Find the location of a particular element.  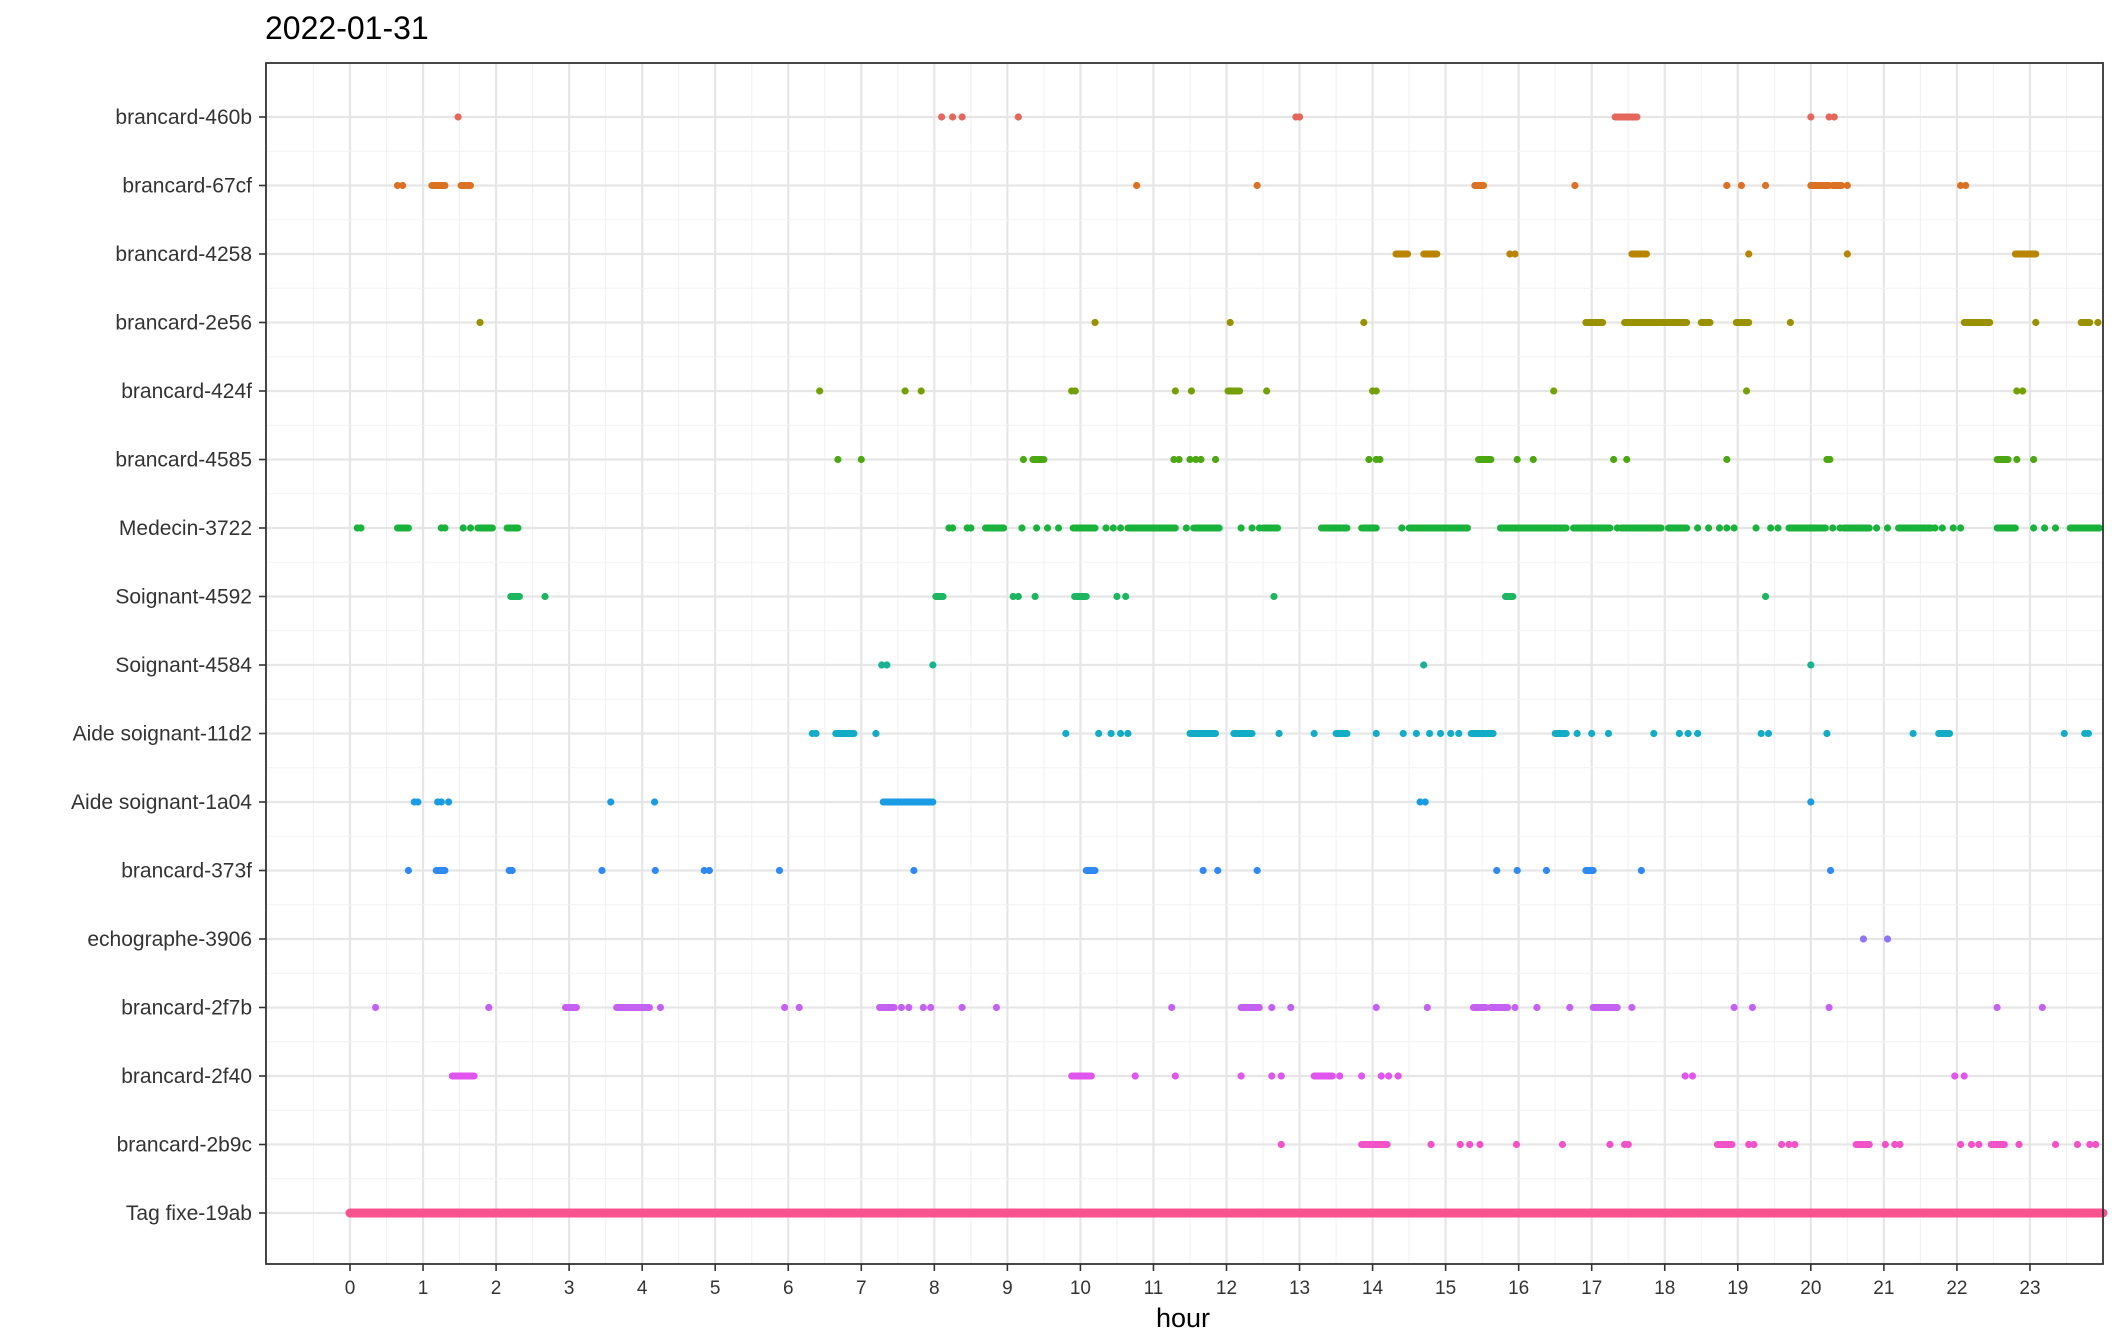

series-brancard-67cf is located at coordinates (1181, 185).